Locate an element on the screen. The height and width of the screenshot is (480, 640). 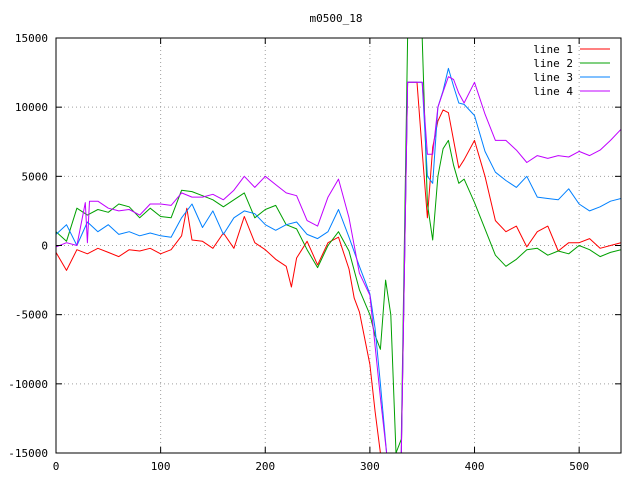
y-tick-label: -10000 is located at coordinates (28, 384).